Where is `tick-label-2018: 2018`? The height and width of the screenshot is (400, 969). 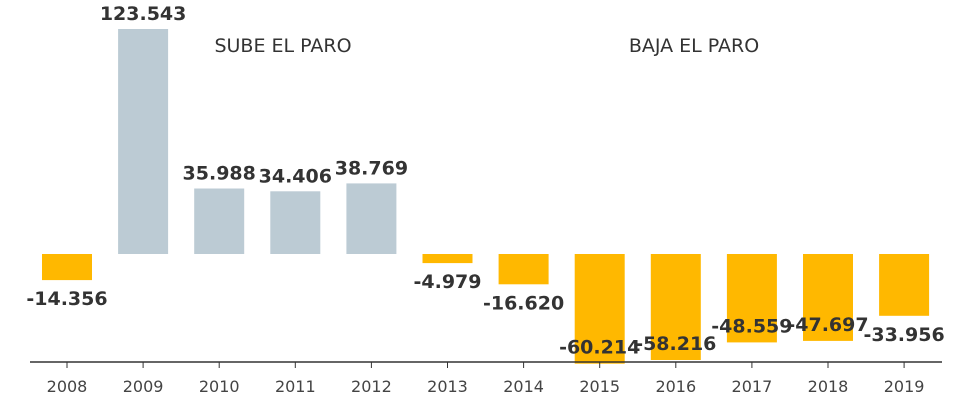 tick-label-2018: 2018 is located at coordinates (828, 386).